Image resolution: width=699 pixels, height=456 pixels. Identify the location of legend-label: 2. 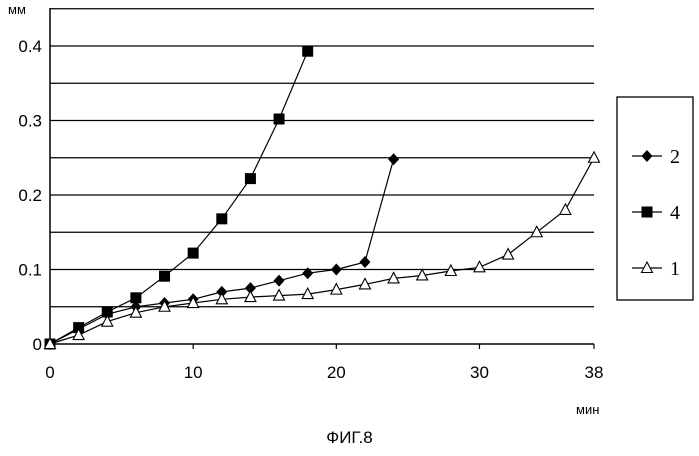
(675, 157).